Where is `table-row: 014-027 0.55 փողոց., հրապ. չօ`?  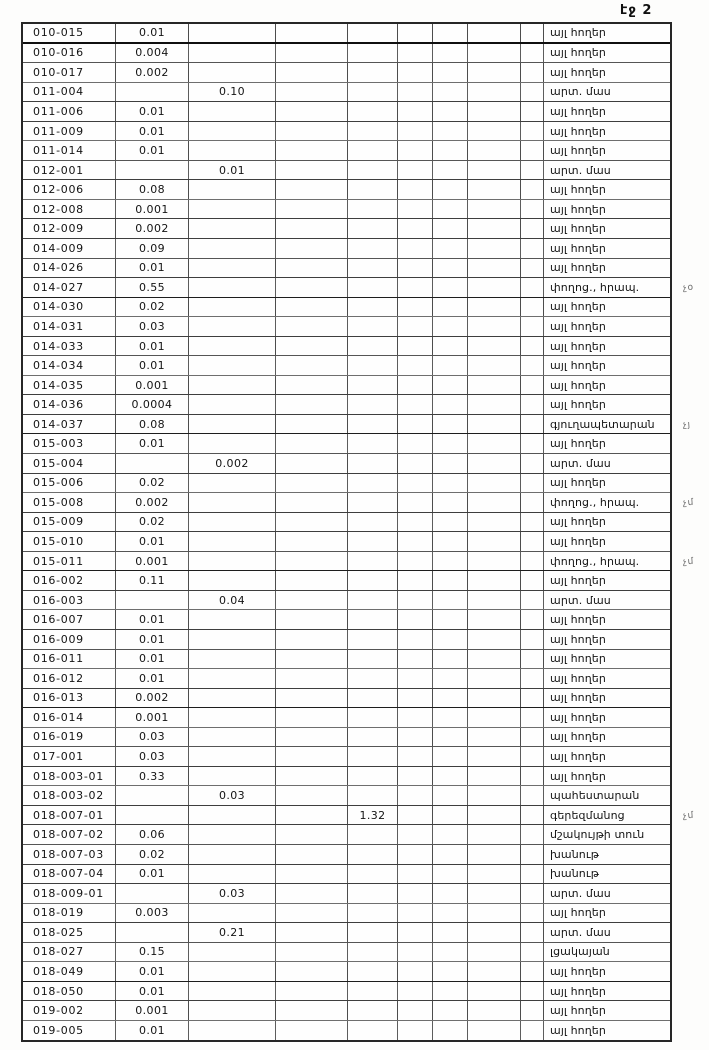
table-row: 014-027 0.55 փողոց., հրապ. չօ is located at coordinates (358, 288).